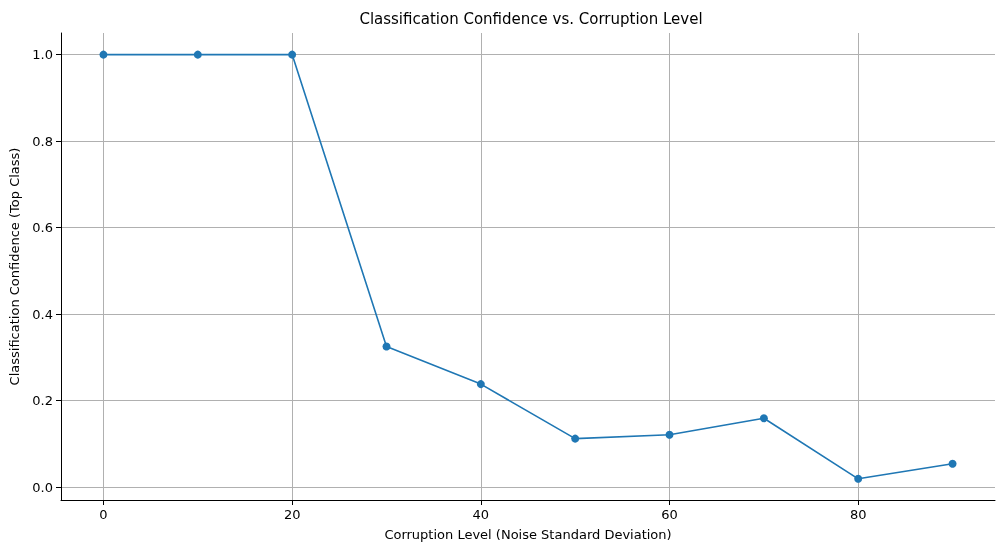 This screenshot has width=1001, height=547. Describe the element at coordinates (528, 534) in the screenshot. I see `x-axis-title: Corruption Level (Noise Standard Deviation)` at that location.